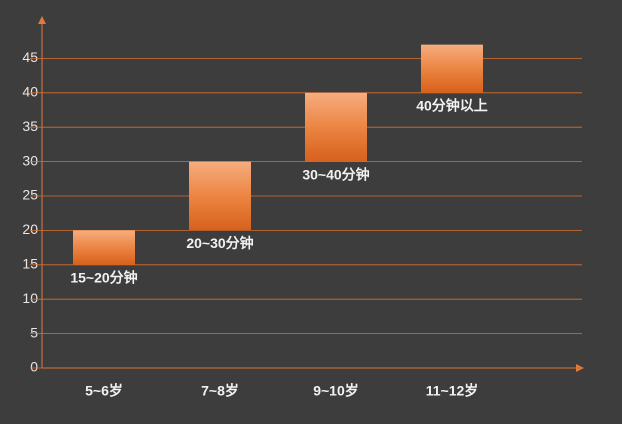 This screenshot has height=424, width=622. What do you see at coordinates (30, 195) in the screenshot?
I see `y-tick-label: 25` at bounding box center [30, 195].